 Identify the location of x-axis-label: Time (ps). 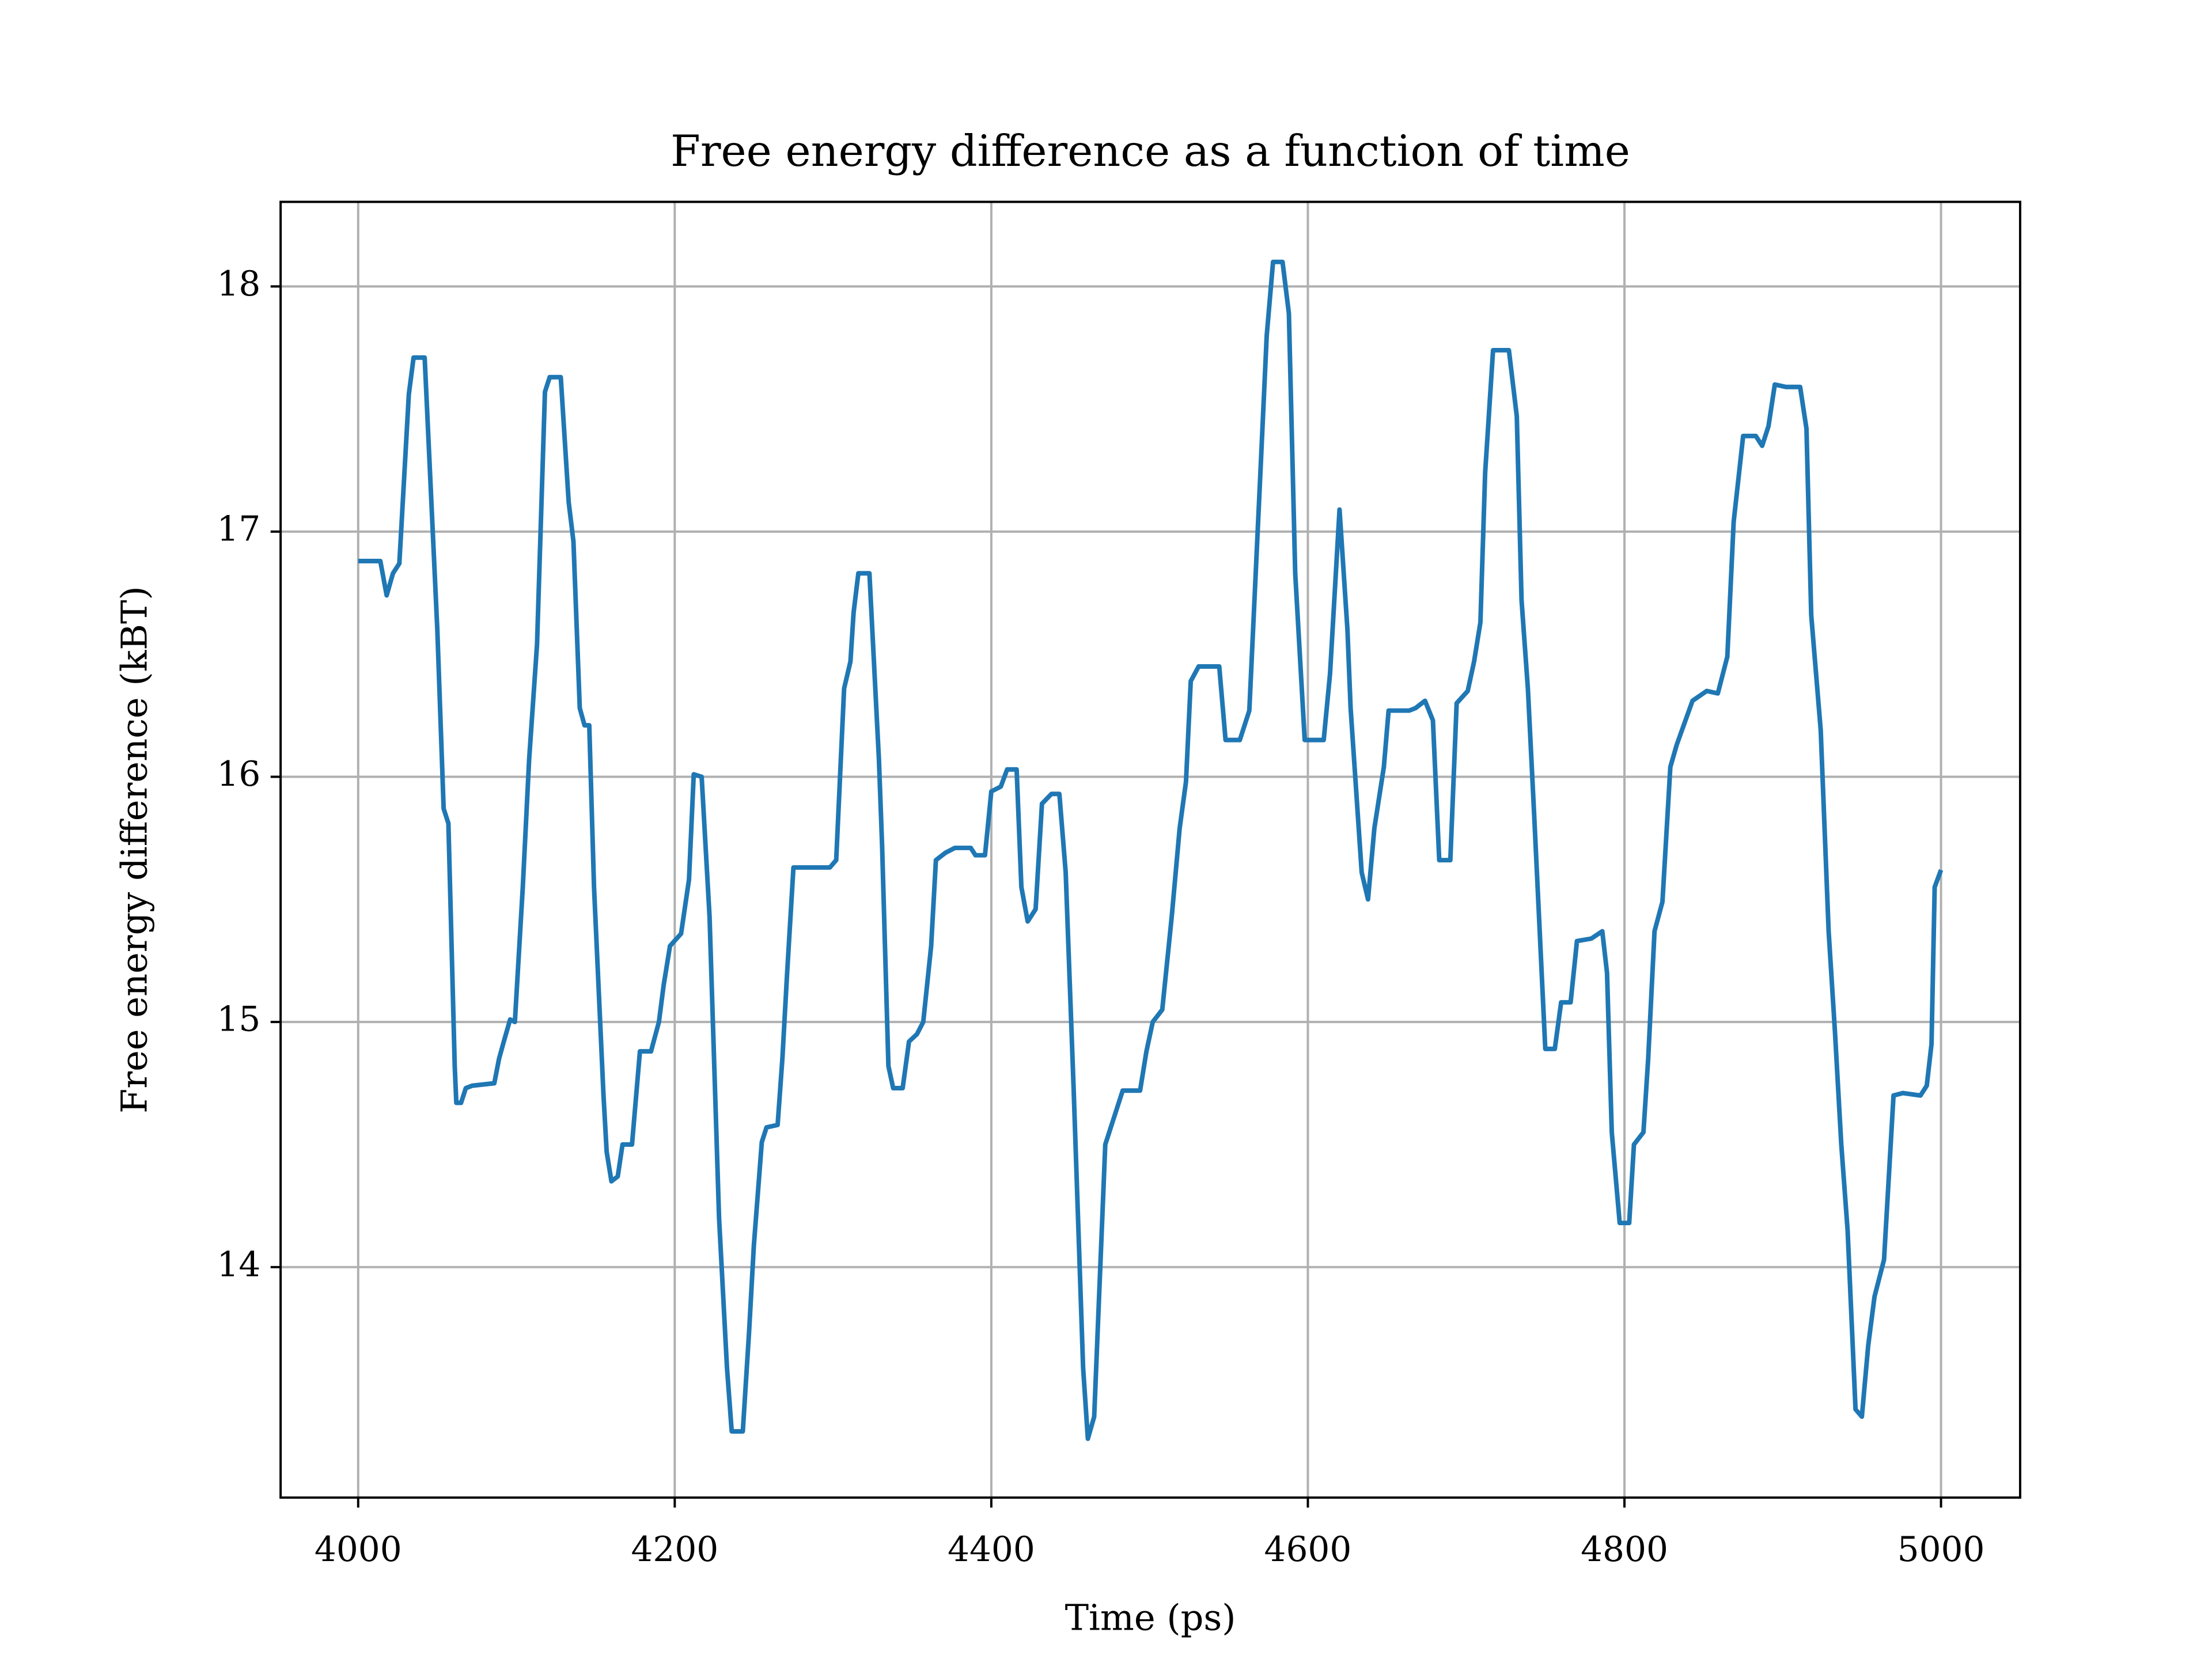
(1150, 1618).